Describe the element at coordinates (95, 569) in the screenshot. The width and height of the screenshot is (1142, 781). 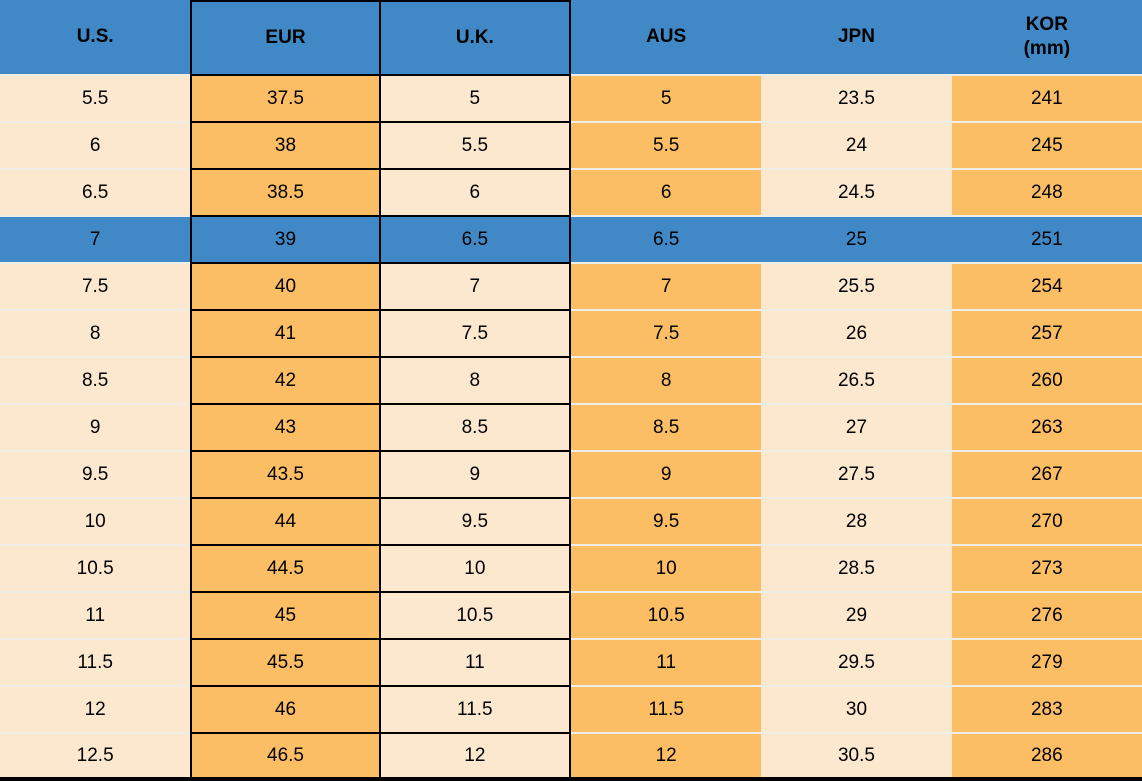
I see `cell-us: 10.5` at that location.